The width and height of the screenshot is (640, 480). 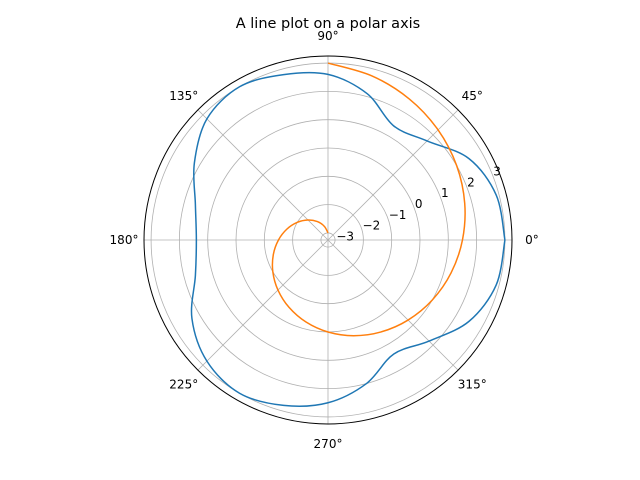 I want to click on r-tick-label: −1, so click(x=398, y=215).